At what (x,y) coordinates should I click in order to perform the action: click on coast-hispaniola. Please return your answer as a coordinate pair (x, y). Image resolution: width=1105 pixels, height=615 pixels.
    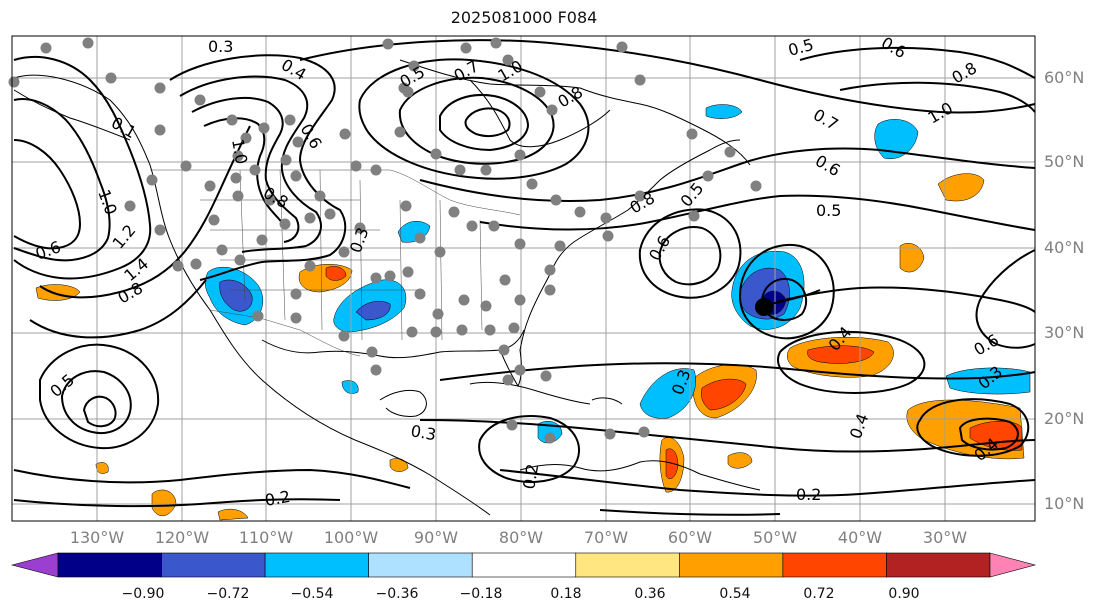
    Looking at the image, I should click on (607, 401).